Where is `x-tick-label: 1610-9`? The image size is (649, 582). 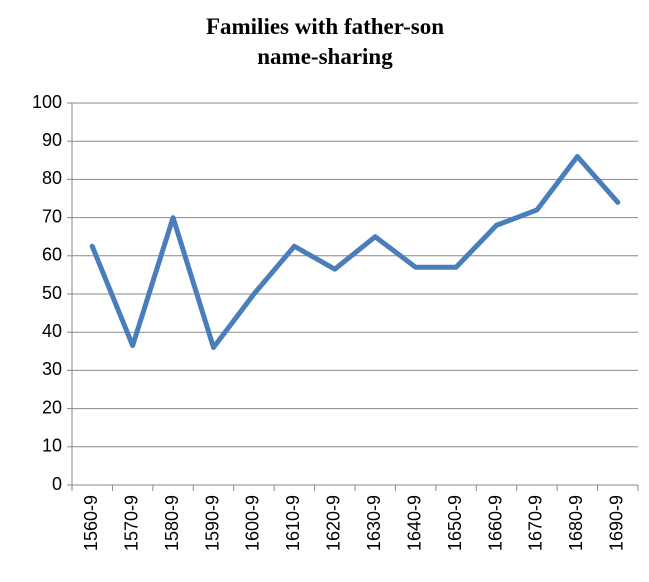 x-tick-label: 1610-9 is located at coordinates (293, 523).